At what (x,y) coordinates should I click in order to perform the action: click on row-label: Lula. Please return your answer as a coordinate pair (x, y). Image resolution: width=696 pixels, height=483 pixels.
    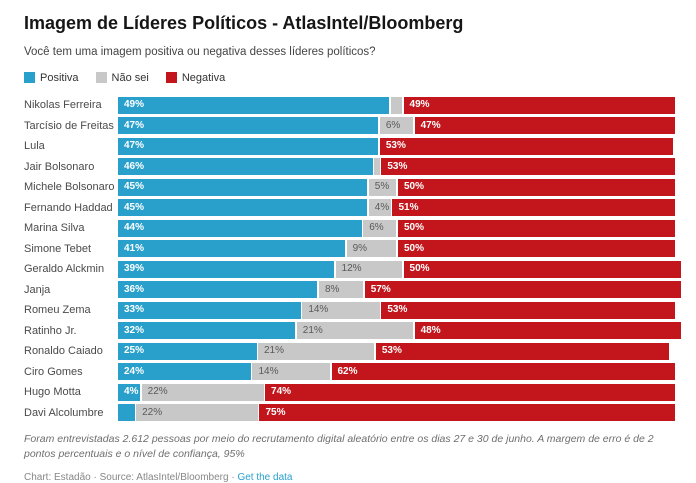
    Looking at the image, I should click on (34, 146).